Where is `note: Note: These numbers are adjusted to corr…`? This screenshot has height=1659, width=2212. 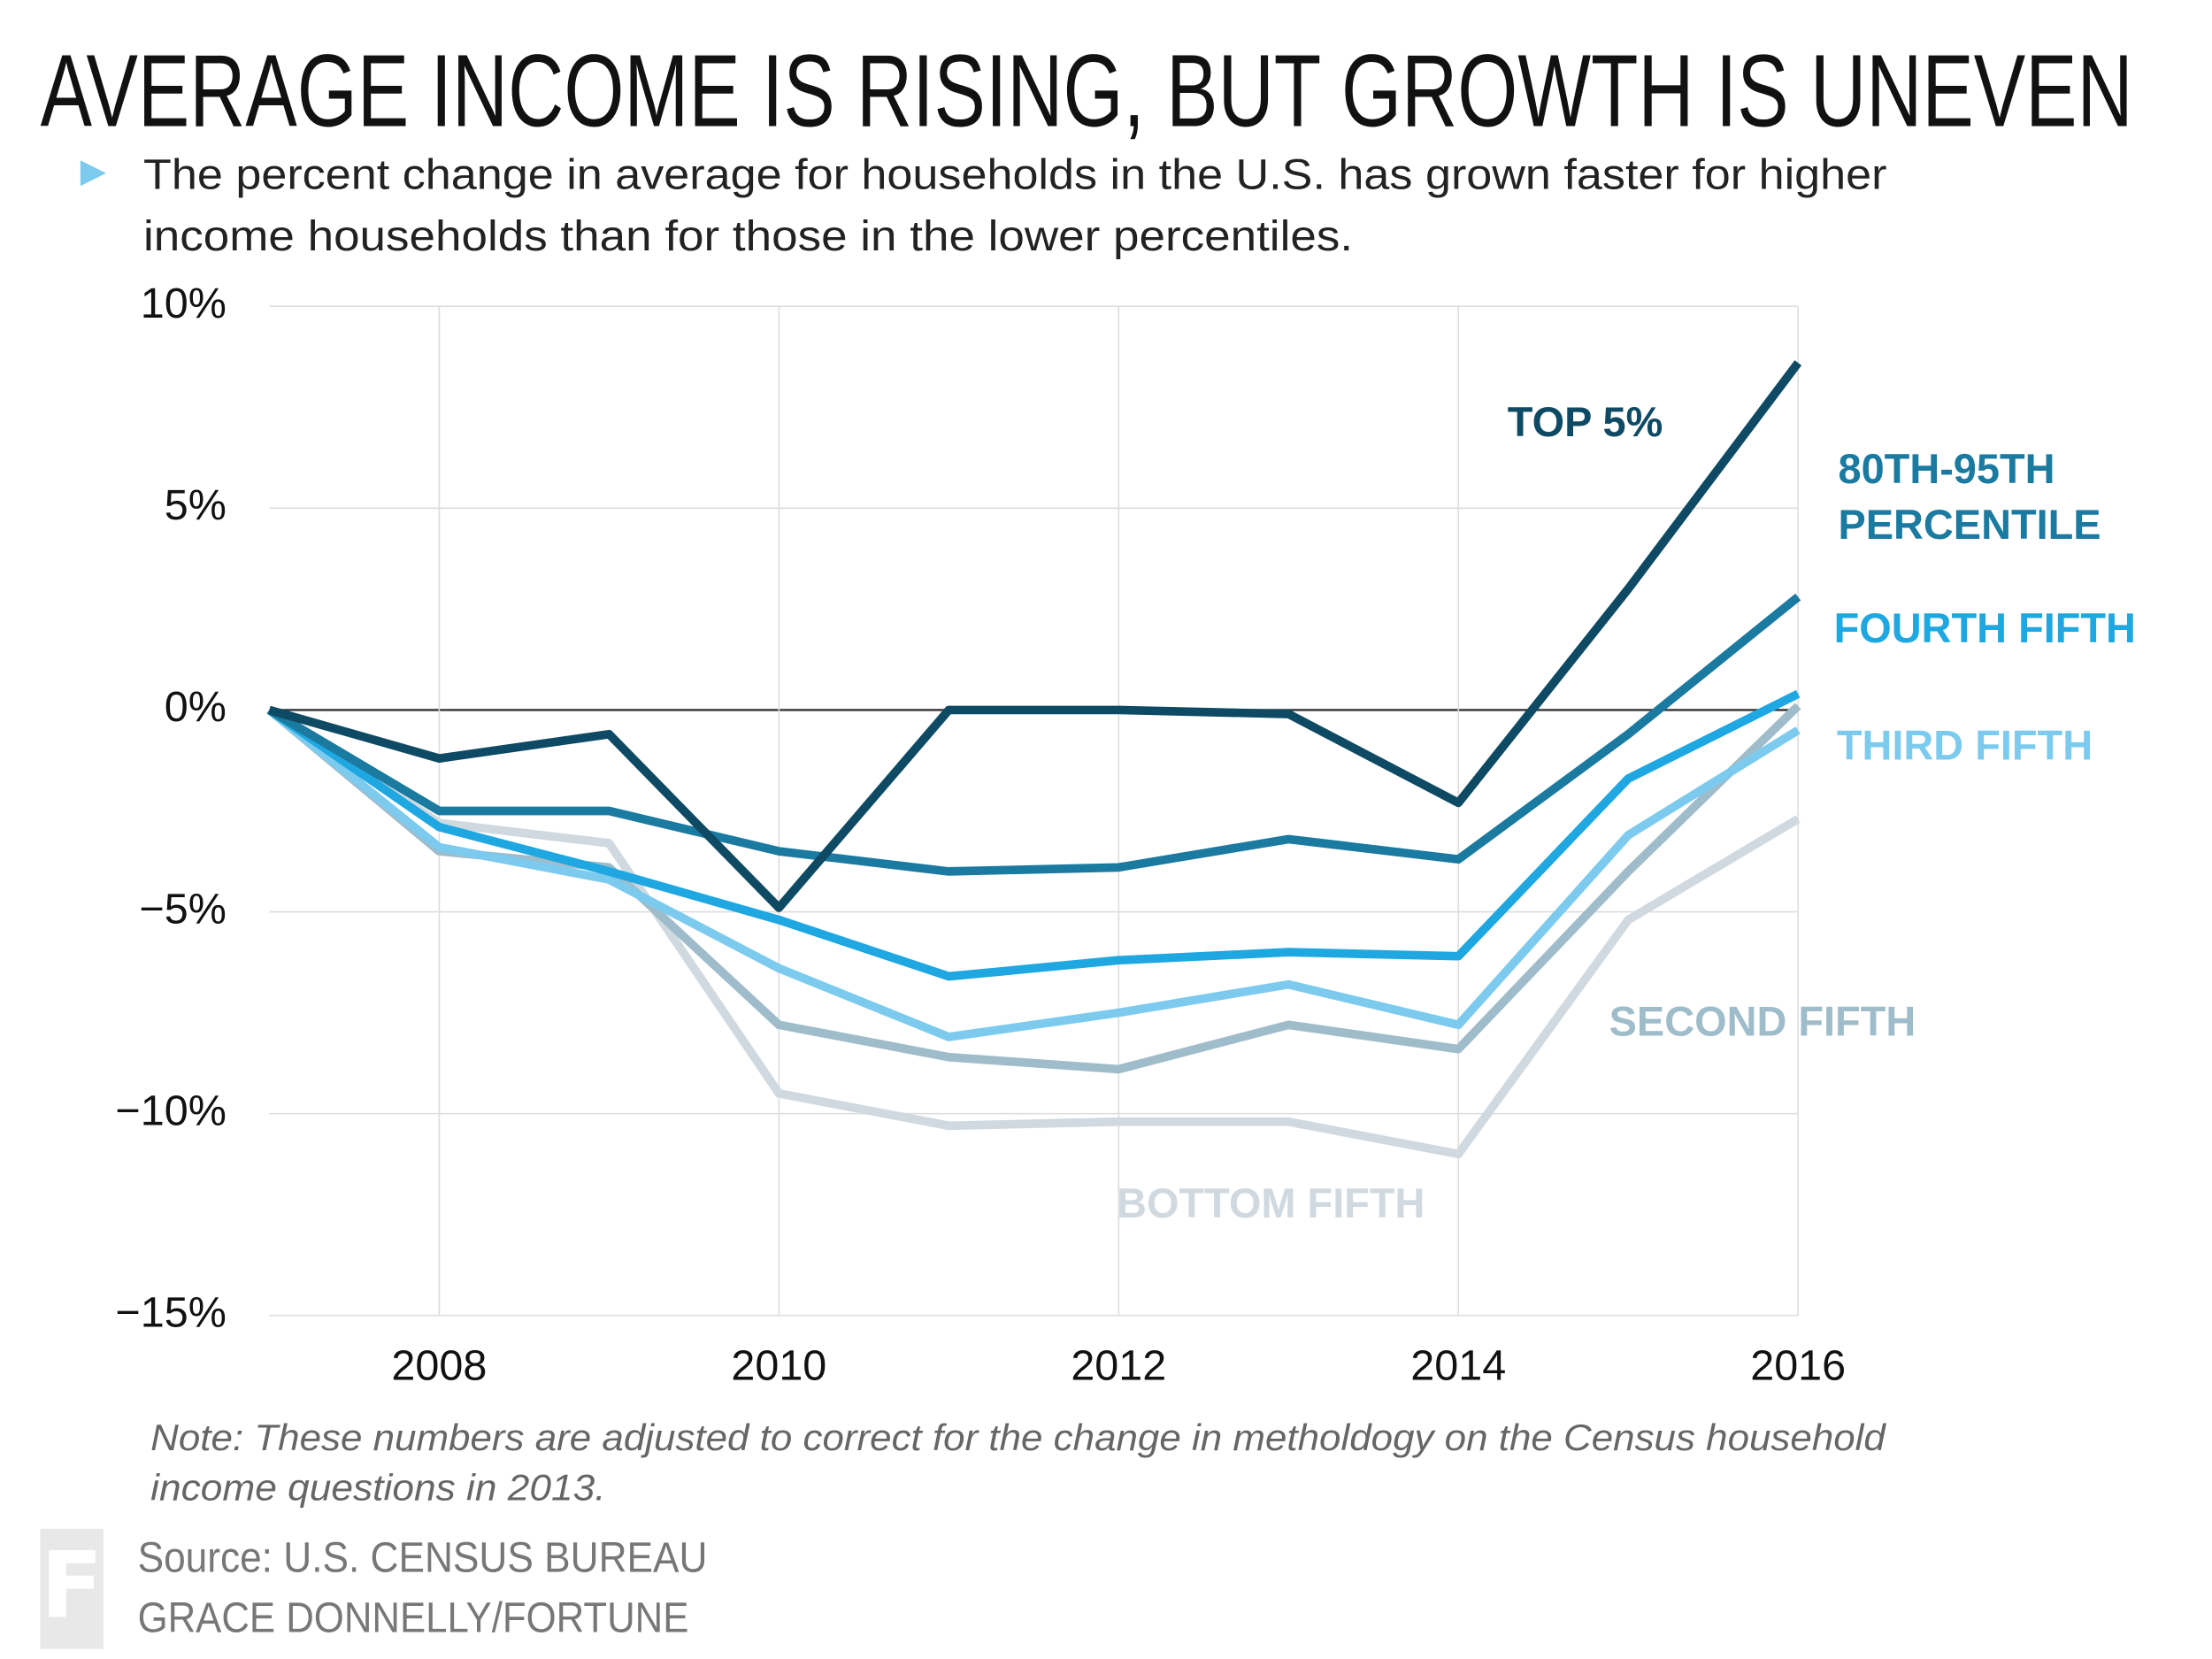
note: Note: These numbers are adjusted to corr… is located at coordinates (1018, 1438).